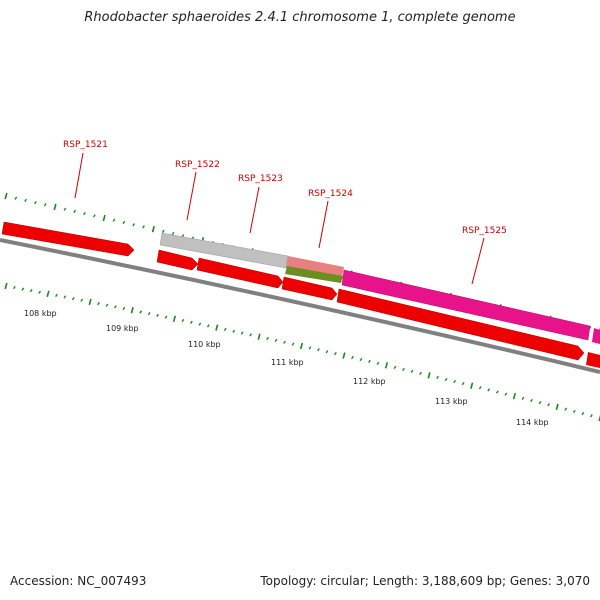  What do you see at coordinates (451, 401) in the screenshot?
I see `kbp-label: 113 kbp` at bounding box center [451, 401].